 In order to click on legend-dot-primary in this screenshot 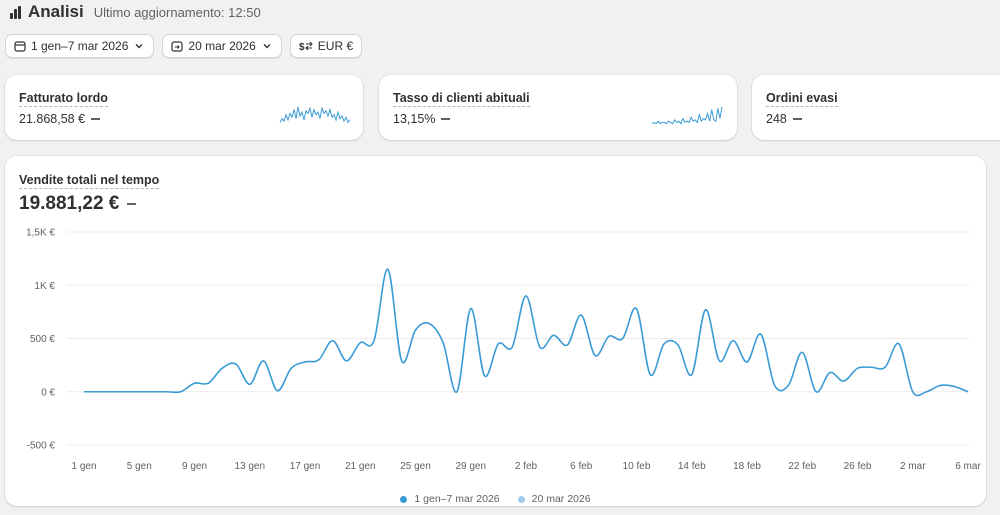, I will do `click(404, 499)`.